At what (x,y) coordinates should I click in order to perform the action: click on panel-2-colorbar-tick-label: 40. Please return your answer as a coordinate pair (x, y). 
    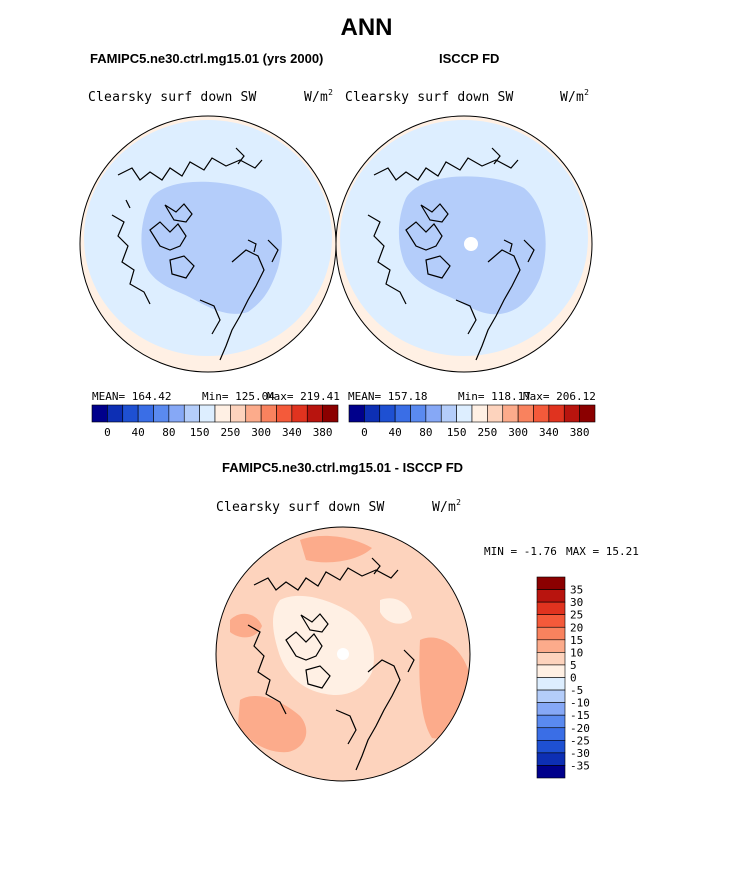
    Looking at the image, I should click on (395, 432).